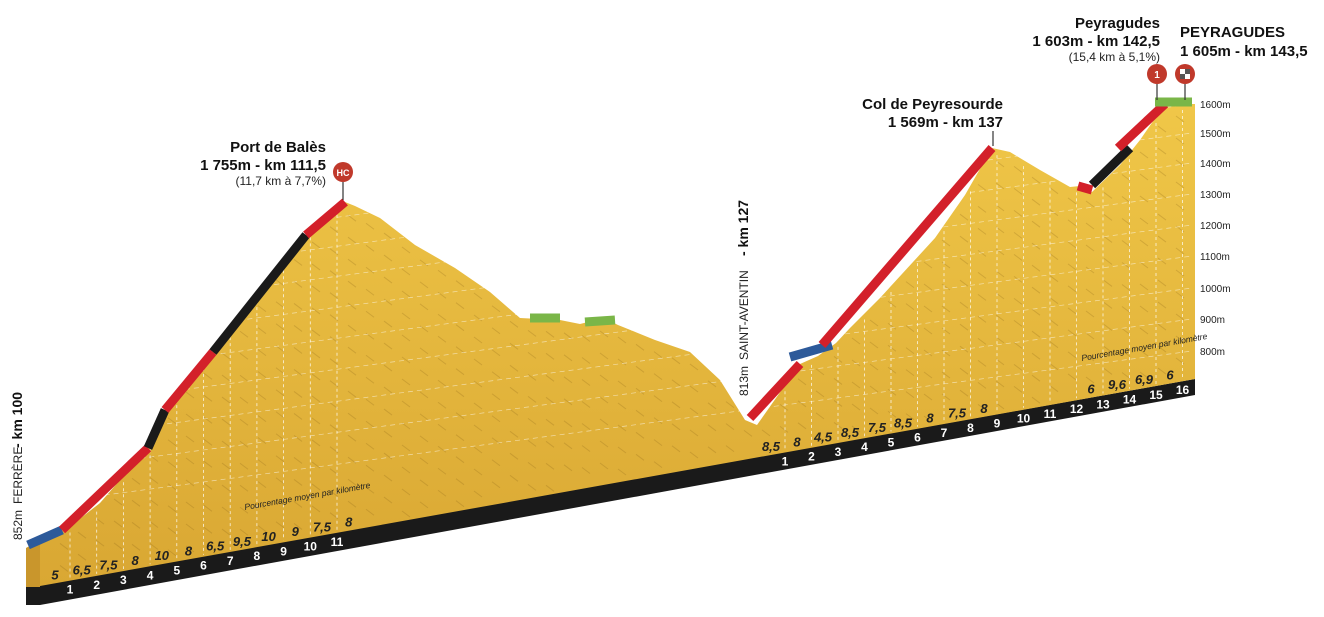 The image size is (1324, 617). Describe the element at coordinates (1096, 41) in the screenshot. I see `climb-stats: 1 603m - km 142,5` at that location.